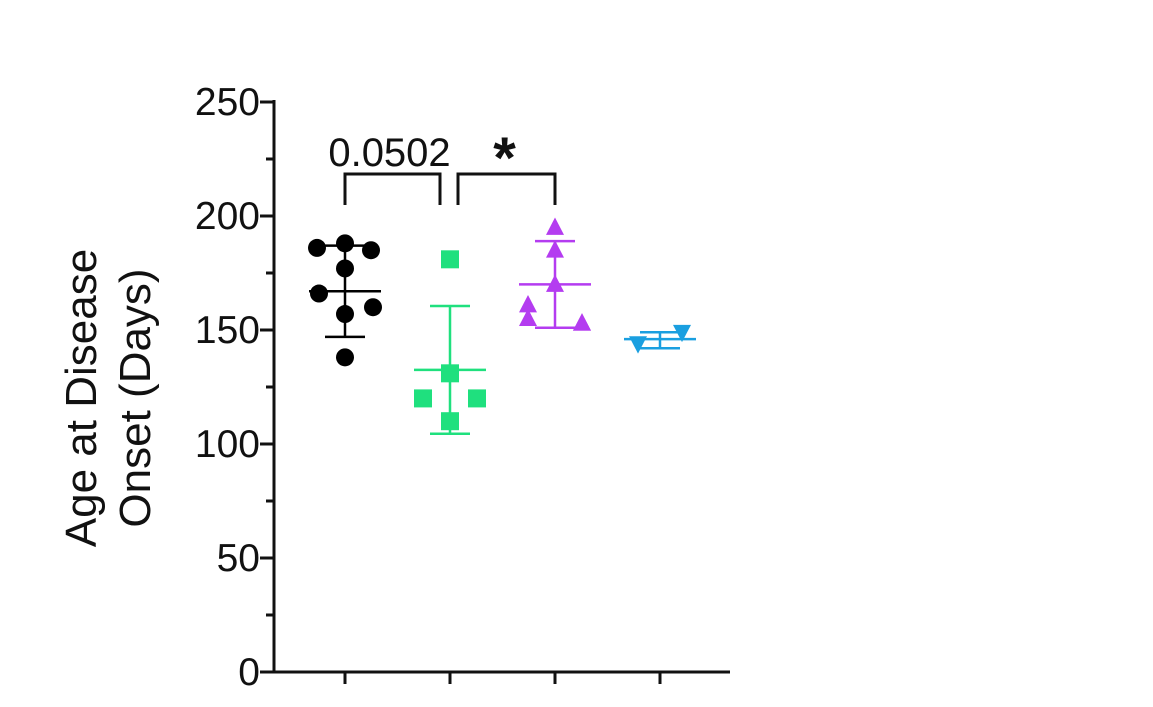  Describe the element at coordinates (249, 672) in the screenshot. I see `y-tick-label: 0` at that location.